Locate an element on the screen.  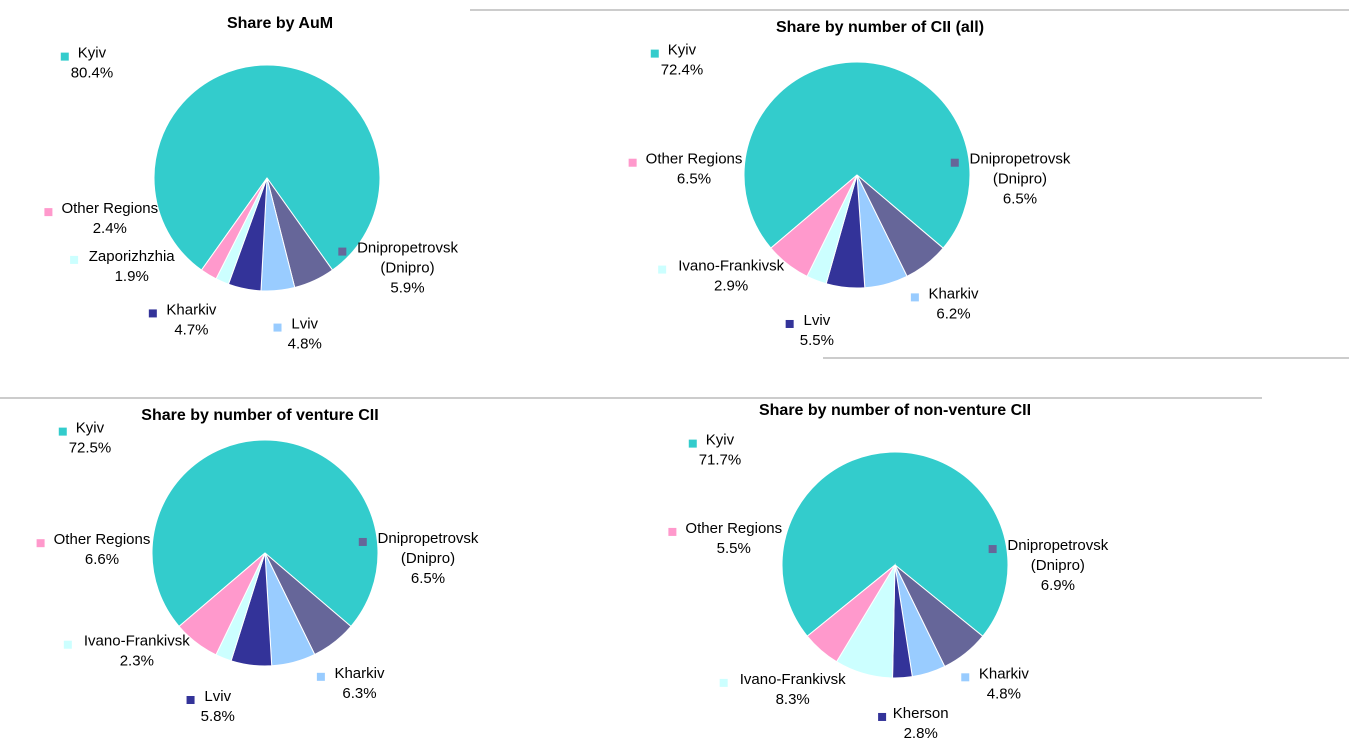
value-label: 4.8% is located at coordinates (305, 344).